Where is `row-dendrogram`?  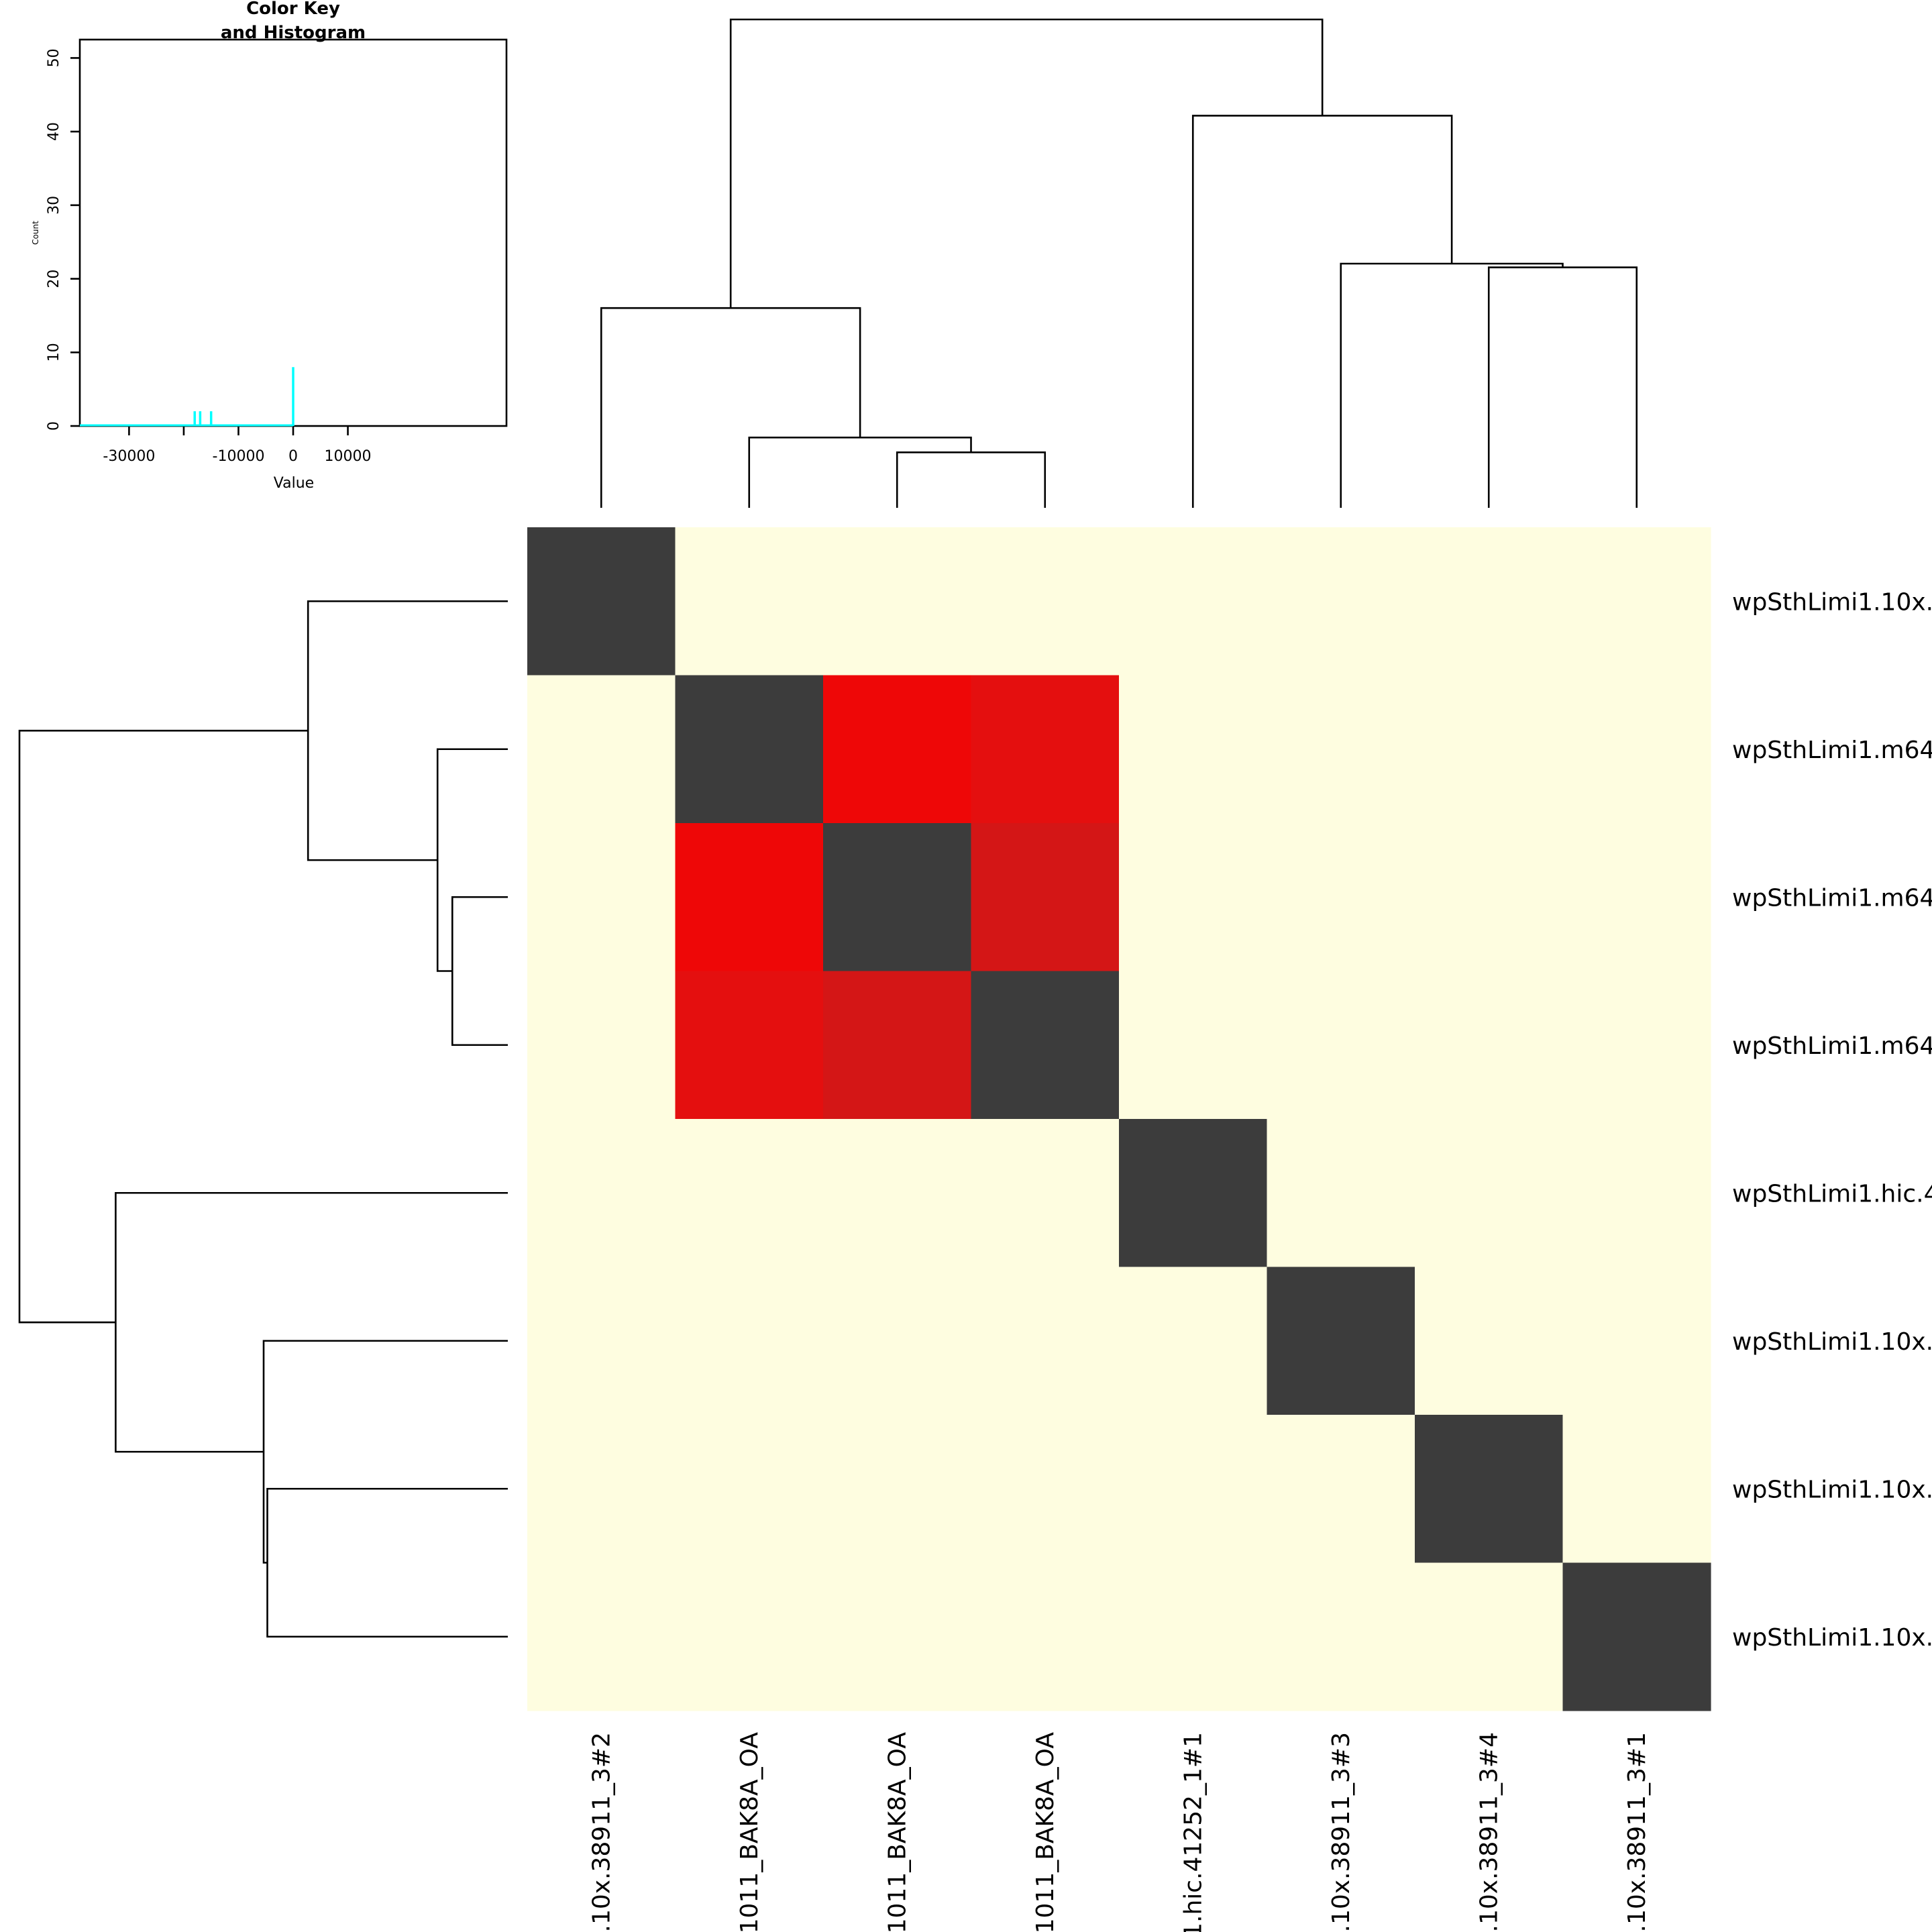
row-dendrogram is located at coordinates (263, 1119).